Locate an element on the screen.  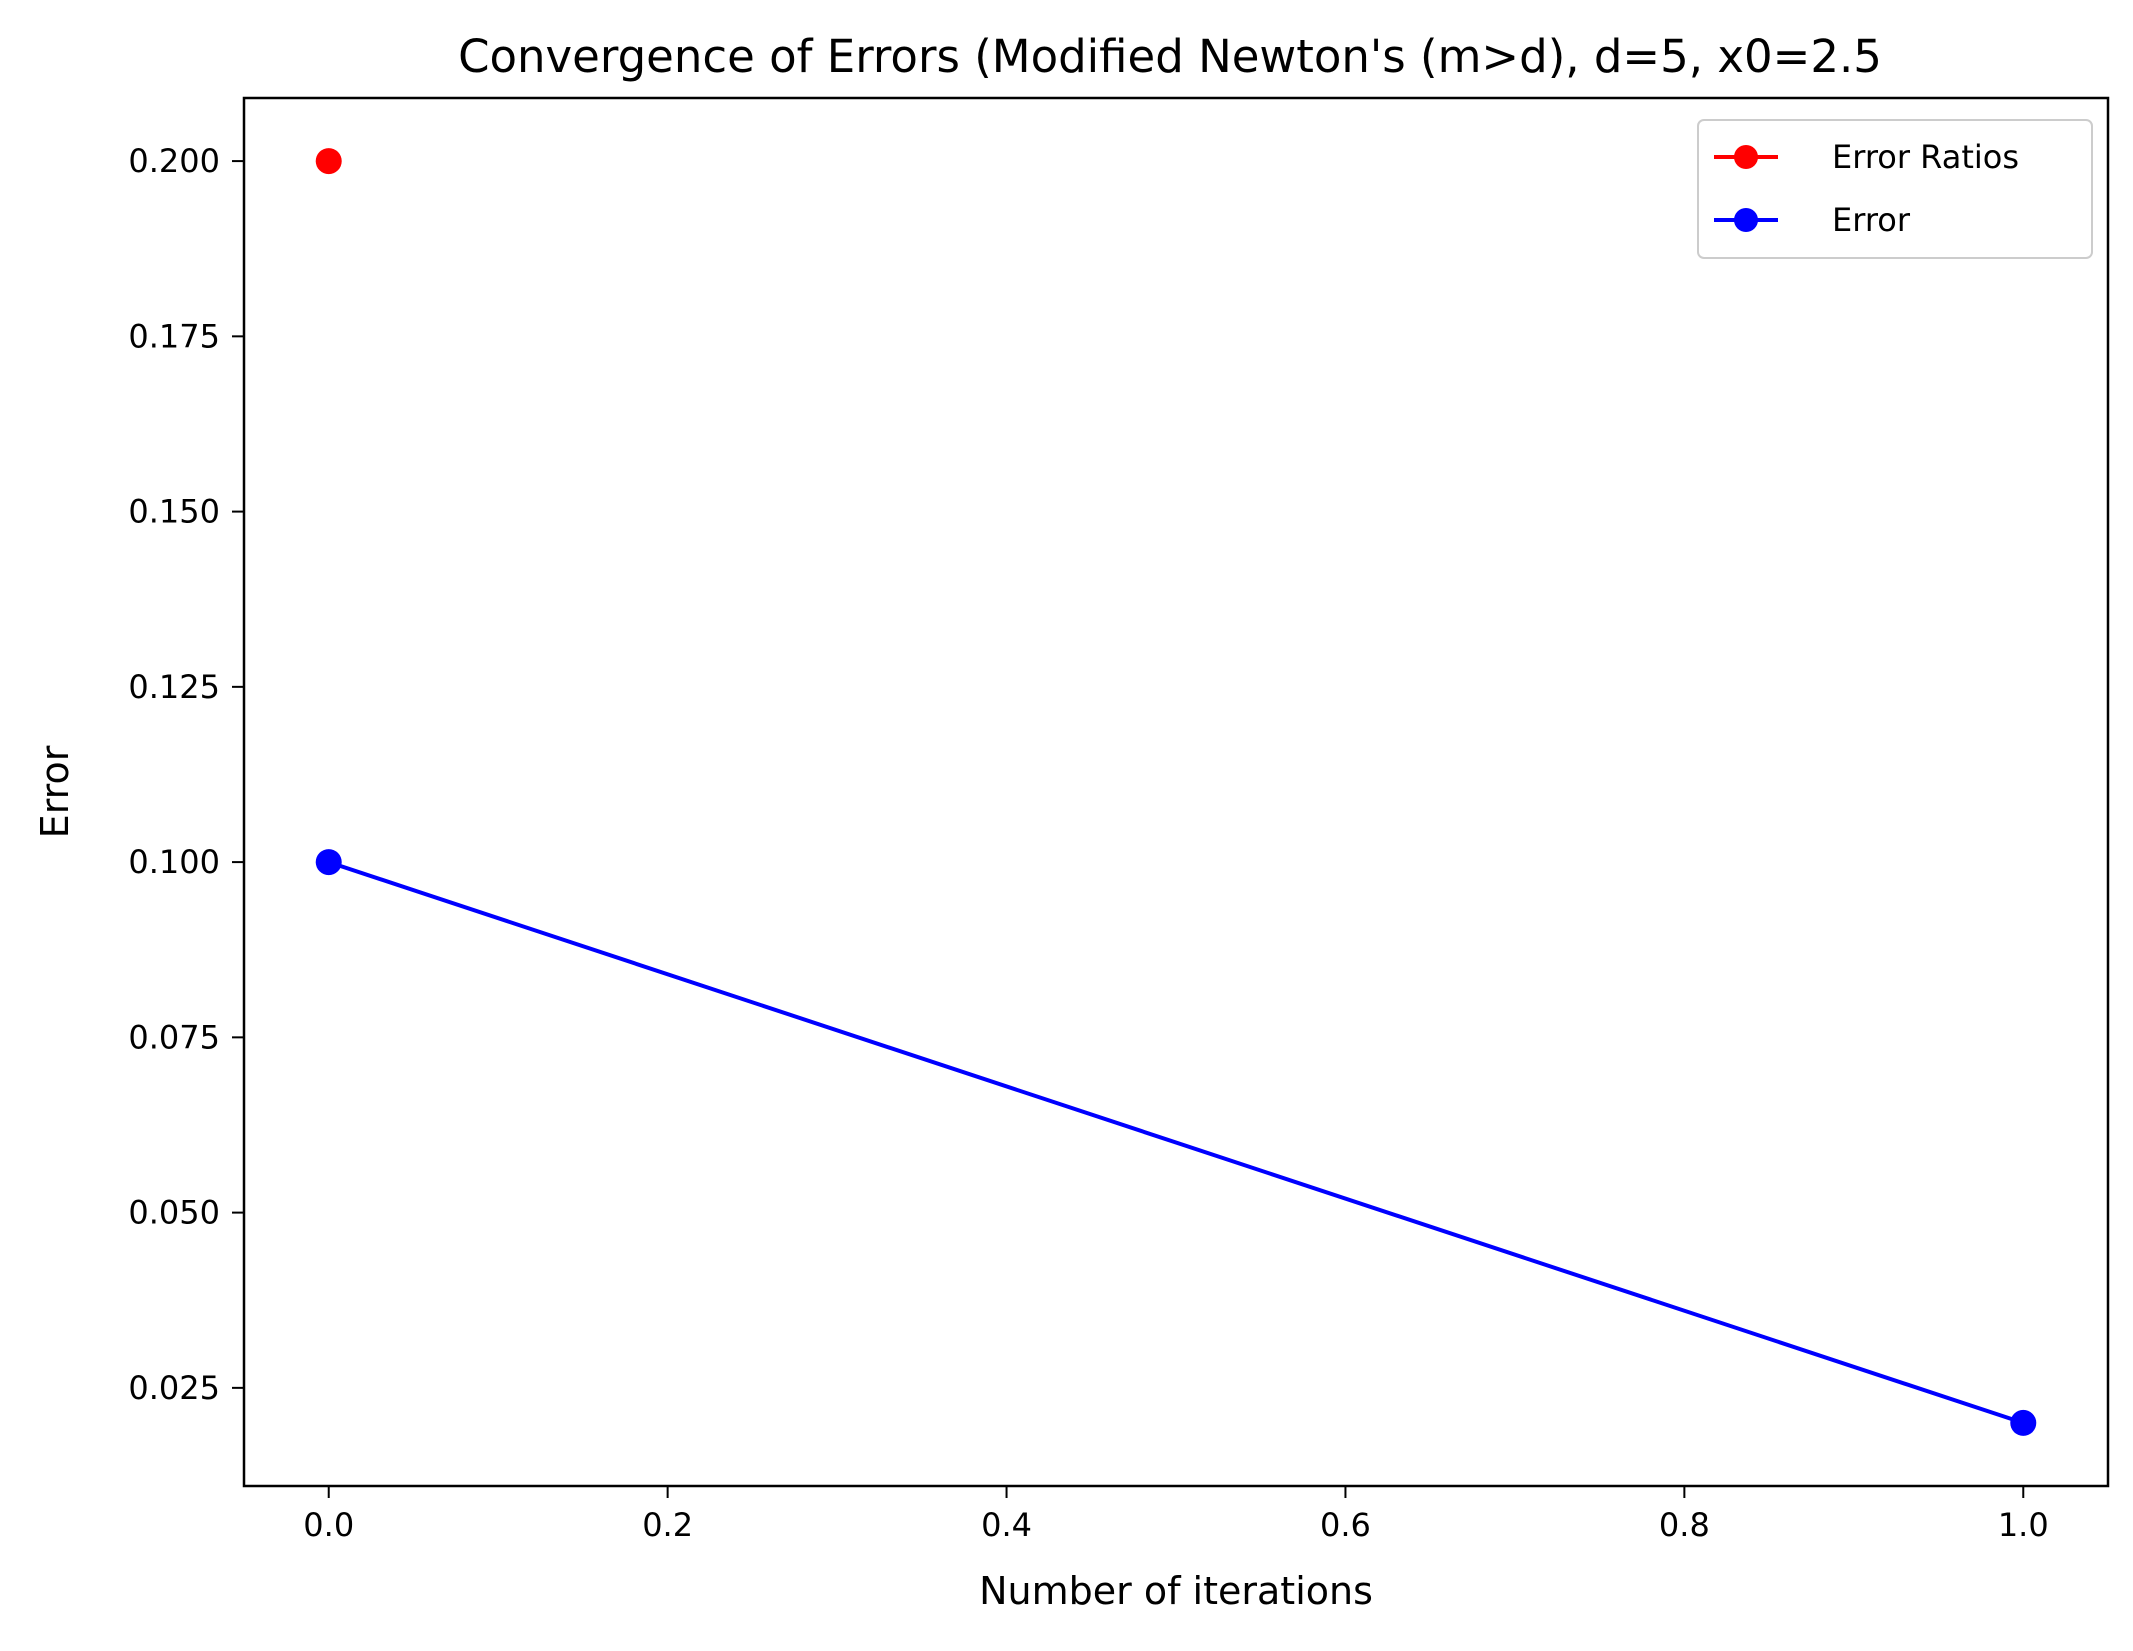
x-tick-label: 0.2 is located at coordinates (667, 1525).